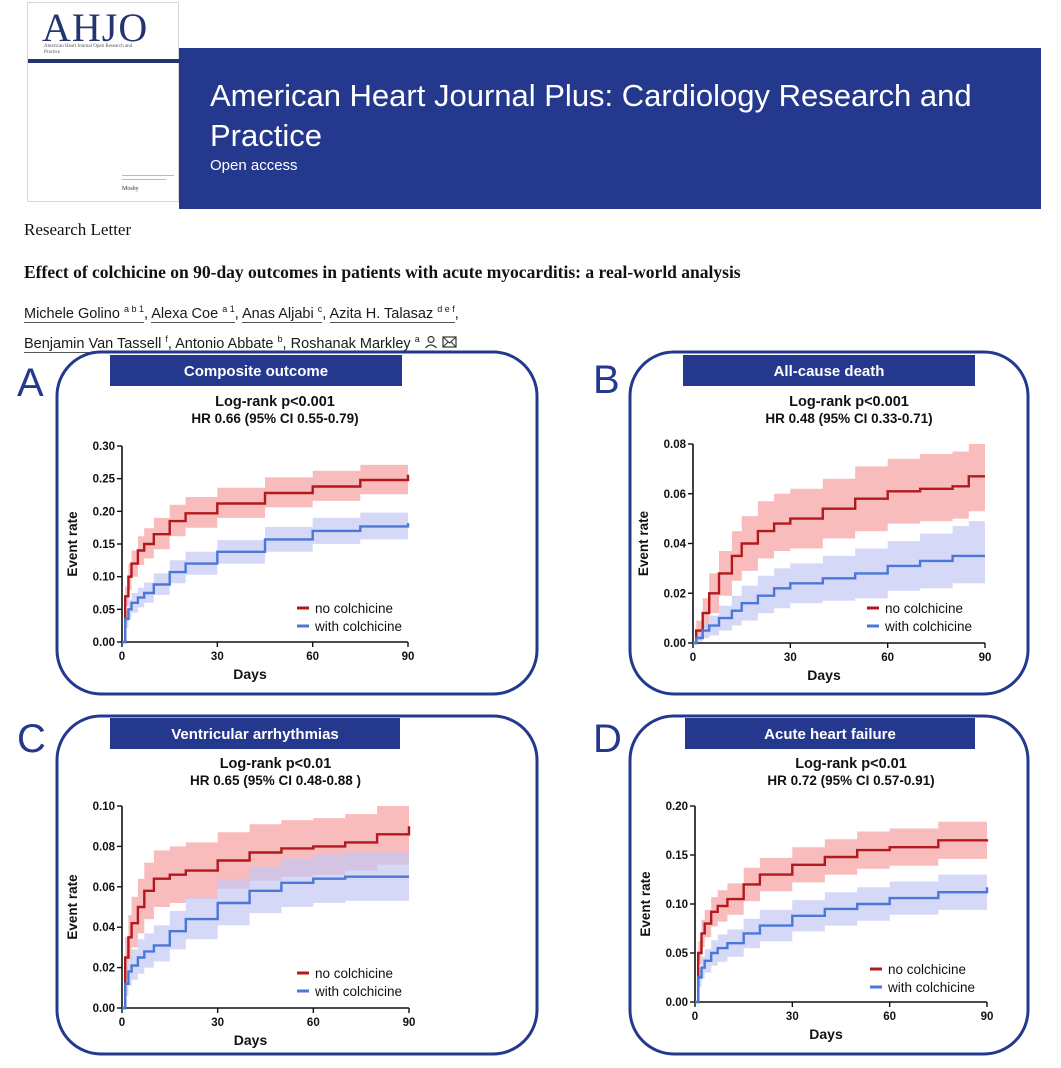  I want to click on author-name: Michele Golino, so click(72, 313).